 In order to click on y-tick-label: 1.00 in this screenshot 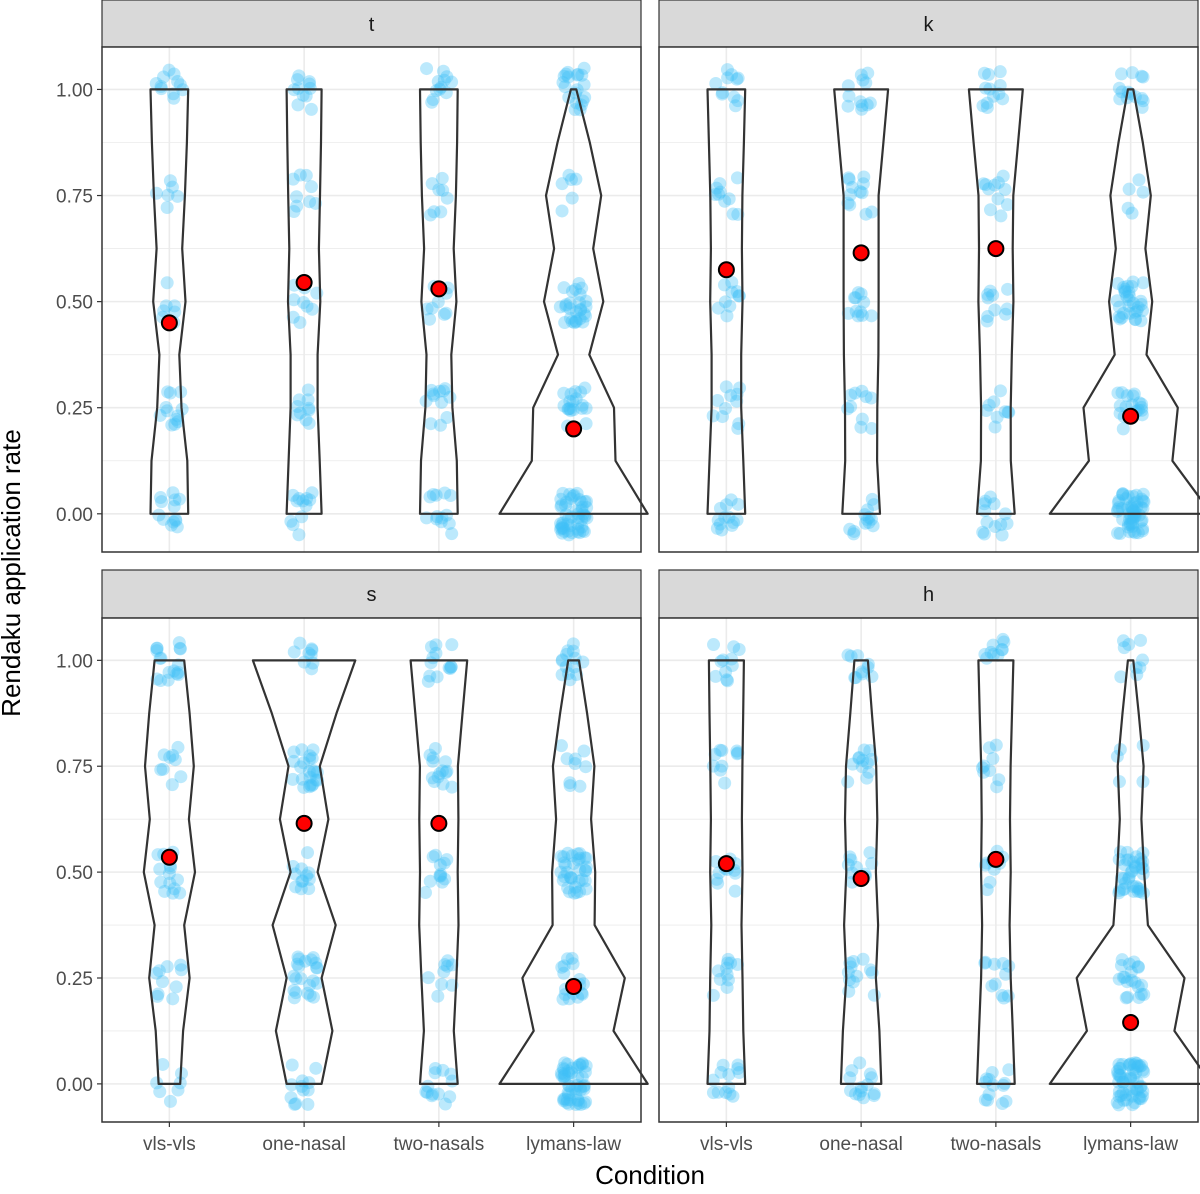, I will do `click(74, 90)`.